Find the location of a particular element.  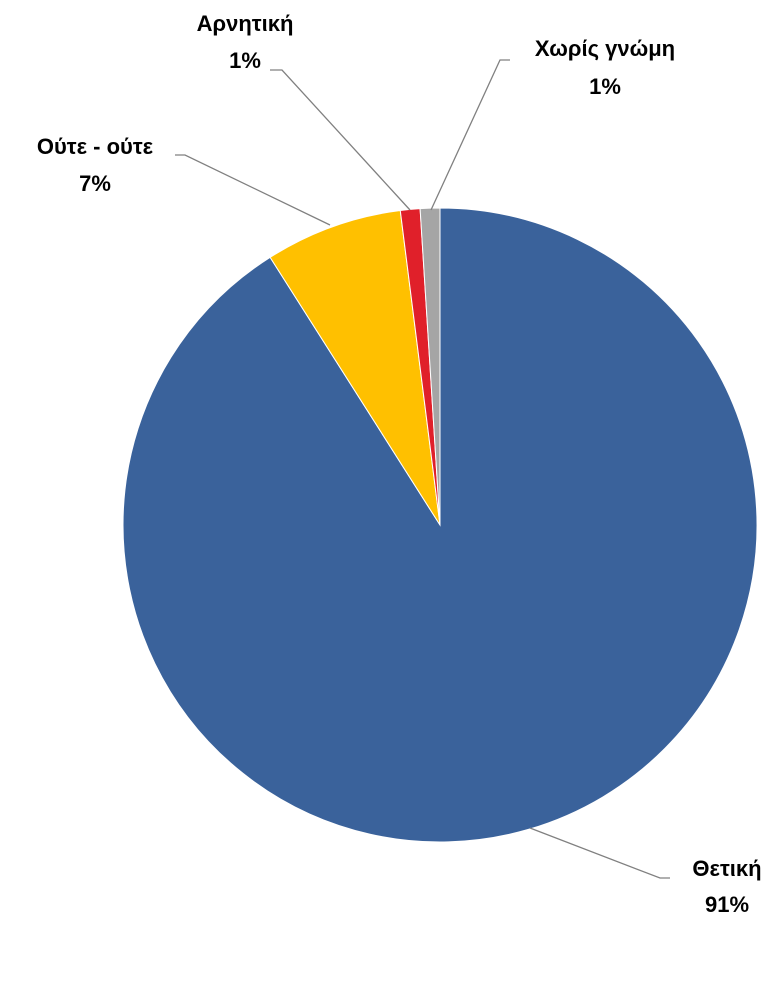

slice-value-label: 7% is located at coordinates (95, 183).